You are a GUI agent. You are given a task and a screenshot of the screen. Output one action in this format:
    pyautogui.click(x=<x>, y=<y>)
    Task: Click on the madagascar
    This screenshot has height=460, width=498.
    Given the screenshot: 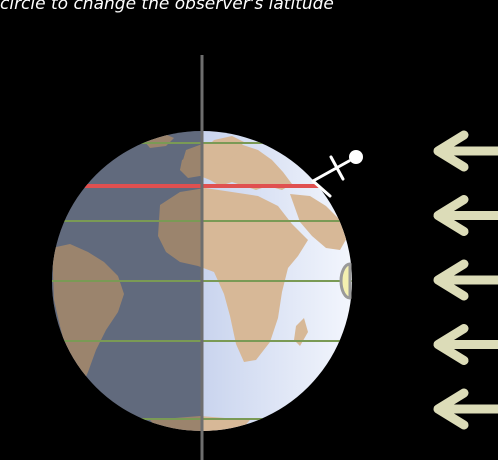 What is the action you would take?
    pyautogui.click(x=301, y=332)
    